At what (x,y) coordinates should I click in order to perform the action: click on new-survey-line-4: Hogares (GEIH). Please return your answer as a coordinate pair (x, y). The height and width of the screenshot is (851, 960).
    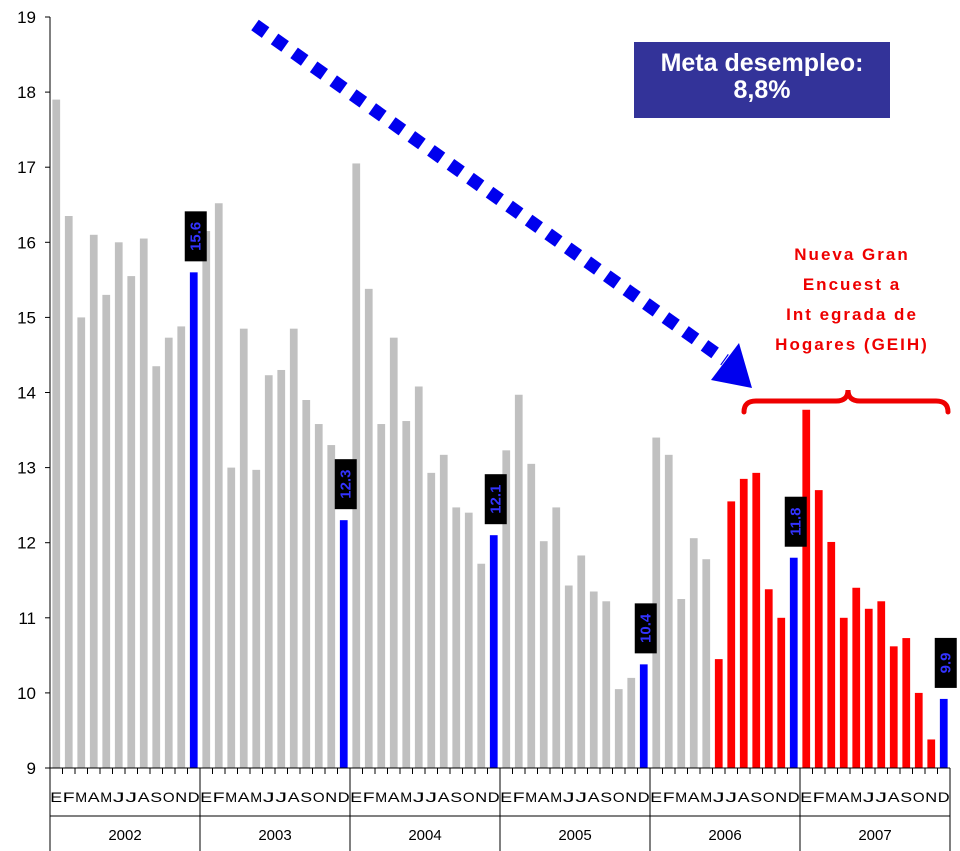
    Looking at the image, I should click on (852, 344).